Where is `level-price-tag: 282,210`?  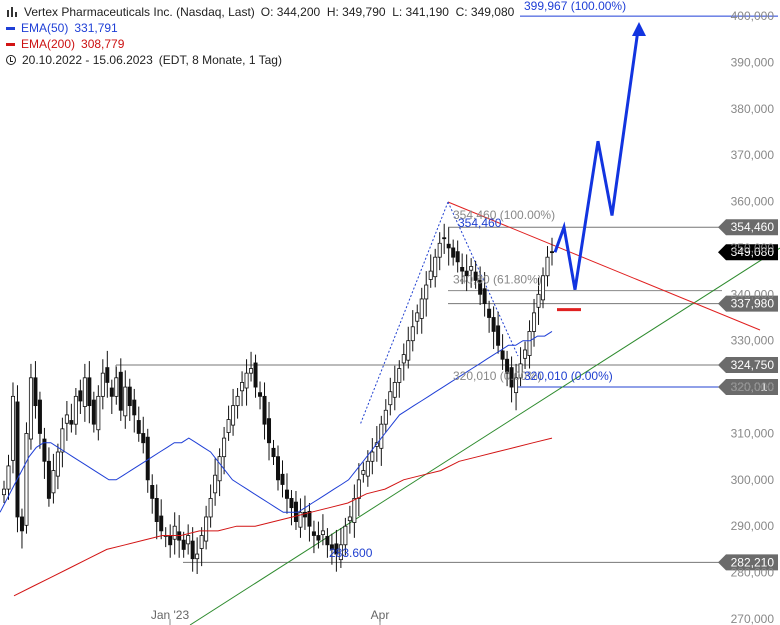
level-price-tag: 282,210 is located at coordinates (748, 562).